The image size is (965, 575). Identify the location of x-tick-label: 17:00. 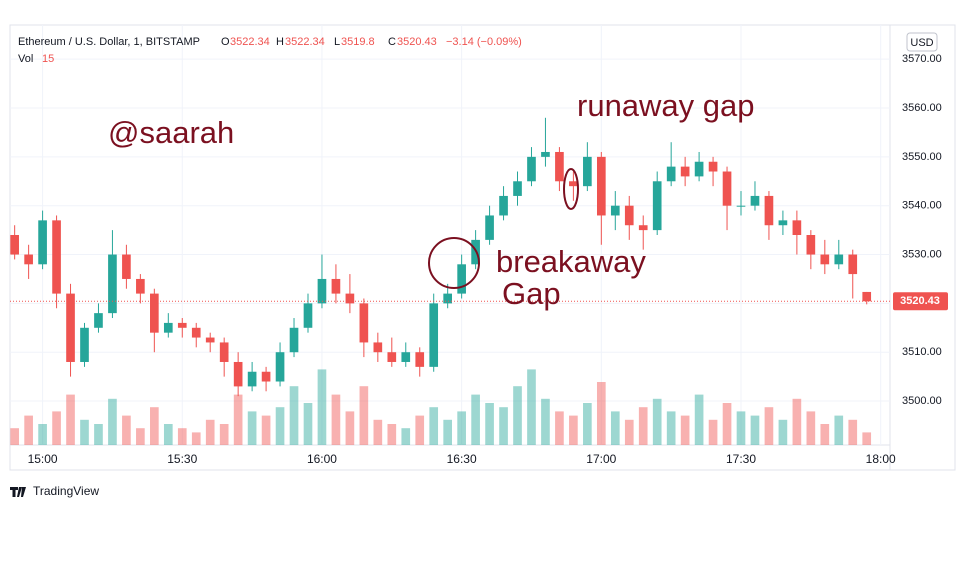
(601, 459).